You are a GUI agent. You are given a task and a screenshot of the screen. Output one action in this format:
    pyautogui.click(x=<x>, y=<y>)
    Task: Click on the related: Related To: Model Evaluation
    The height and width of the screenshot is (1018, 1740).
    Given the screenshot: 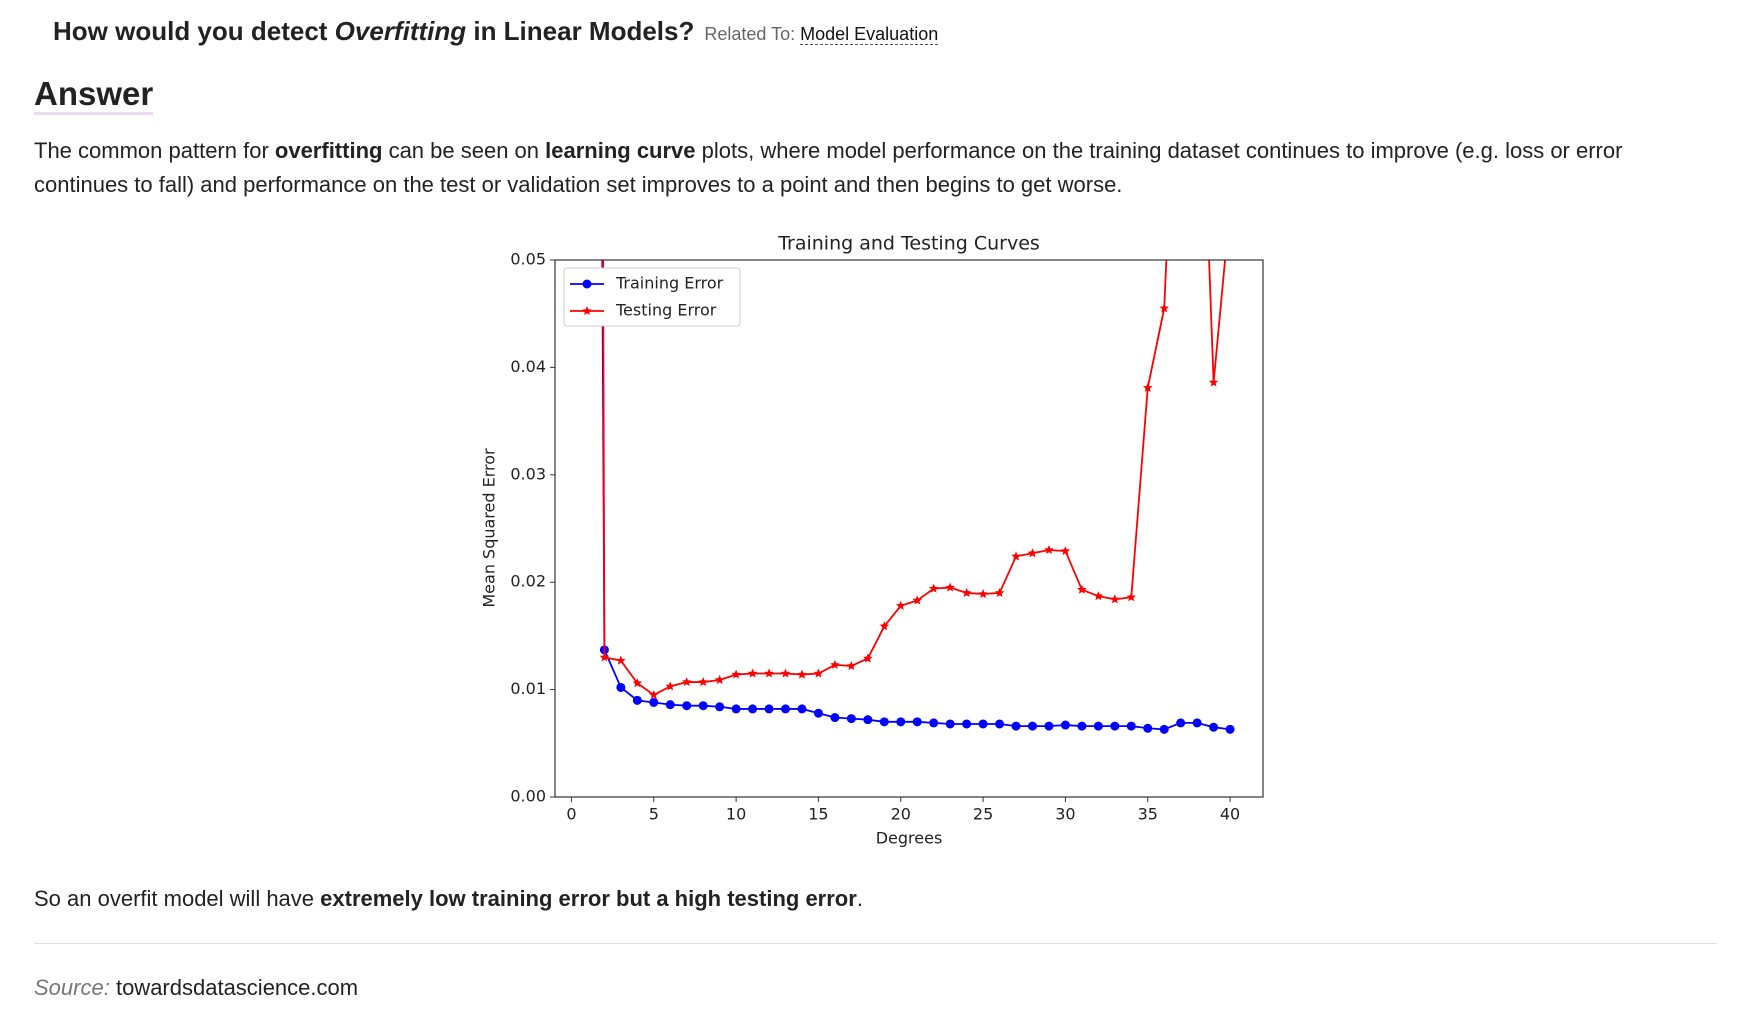 What is the action you would take?
    pyautogui.click(x=821, y=34)
    